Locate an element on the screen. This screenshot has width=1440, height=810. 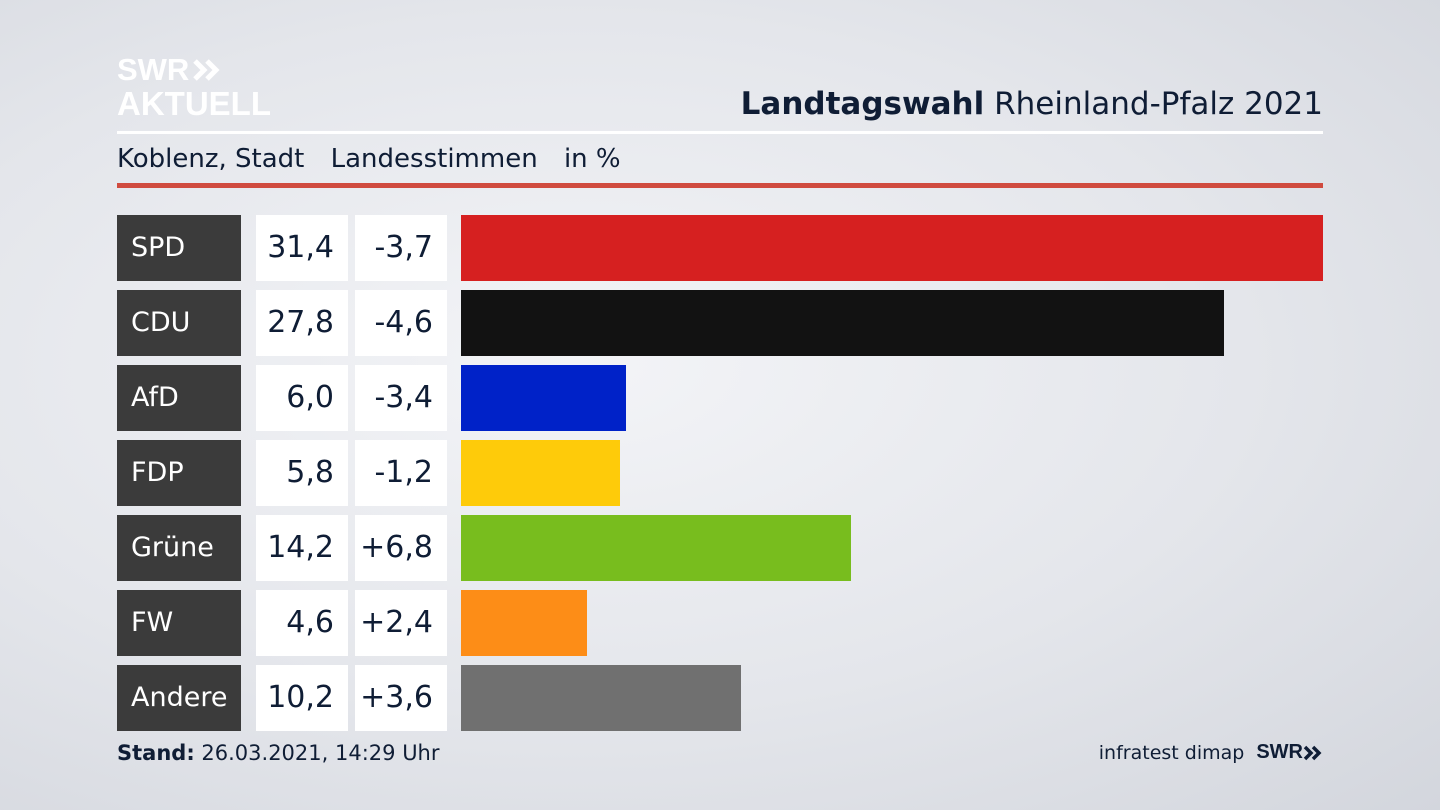
party-label: CDU is located at coordinates (179, 323).